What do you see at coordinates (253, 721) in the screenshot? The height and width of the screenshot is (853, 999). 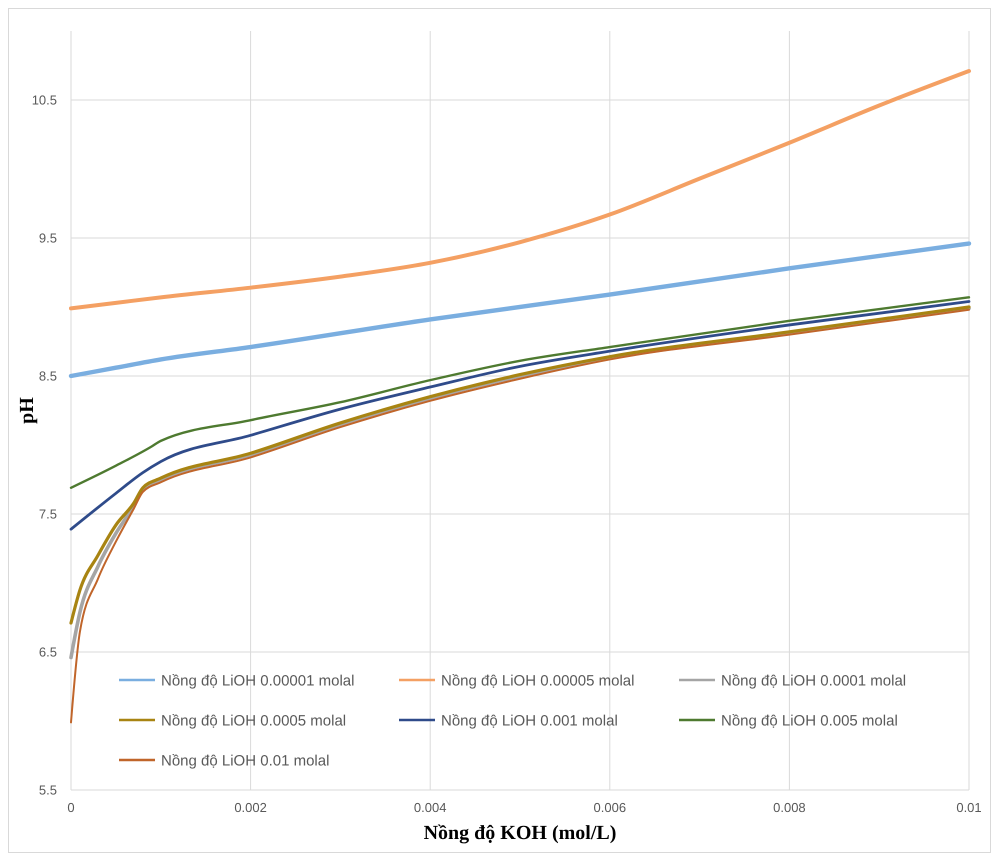 I see `legend-label: Nồng độ LiOH 0.0005 molal` at bounding box center [253, 721].